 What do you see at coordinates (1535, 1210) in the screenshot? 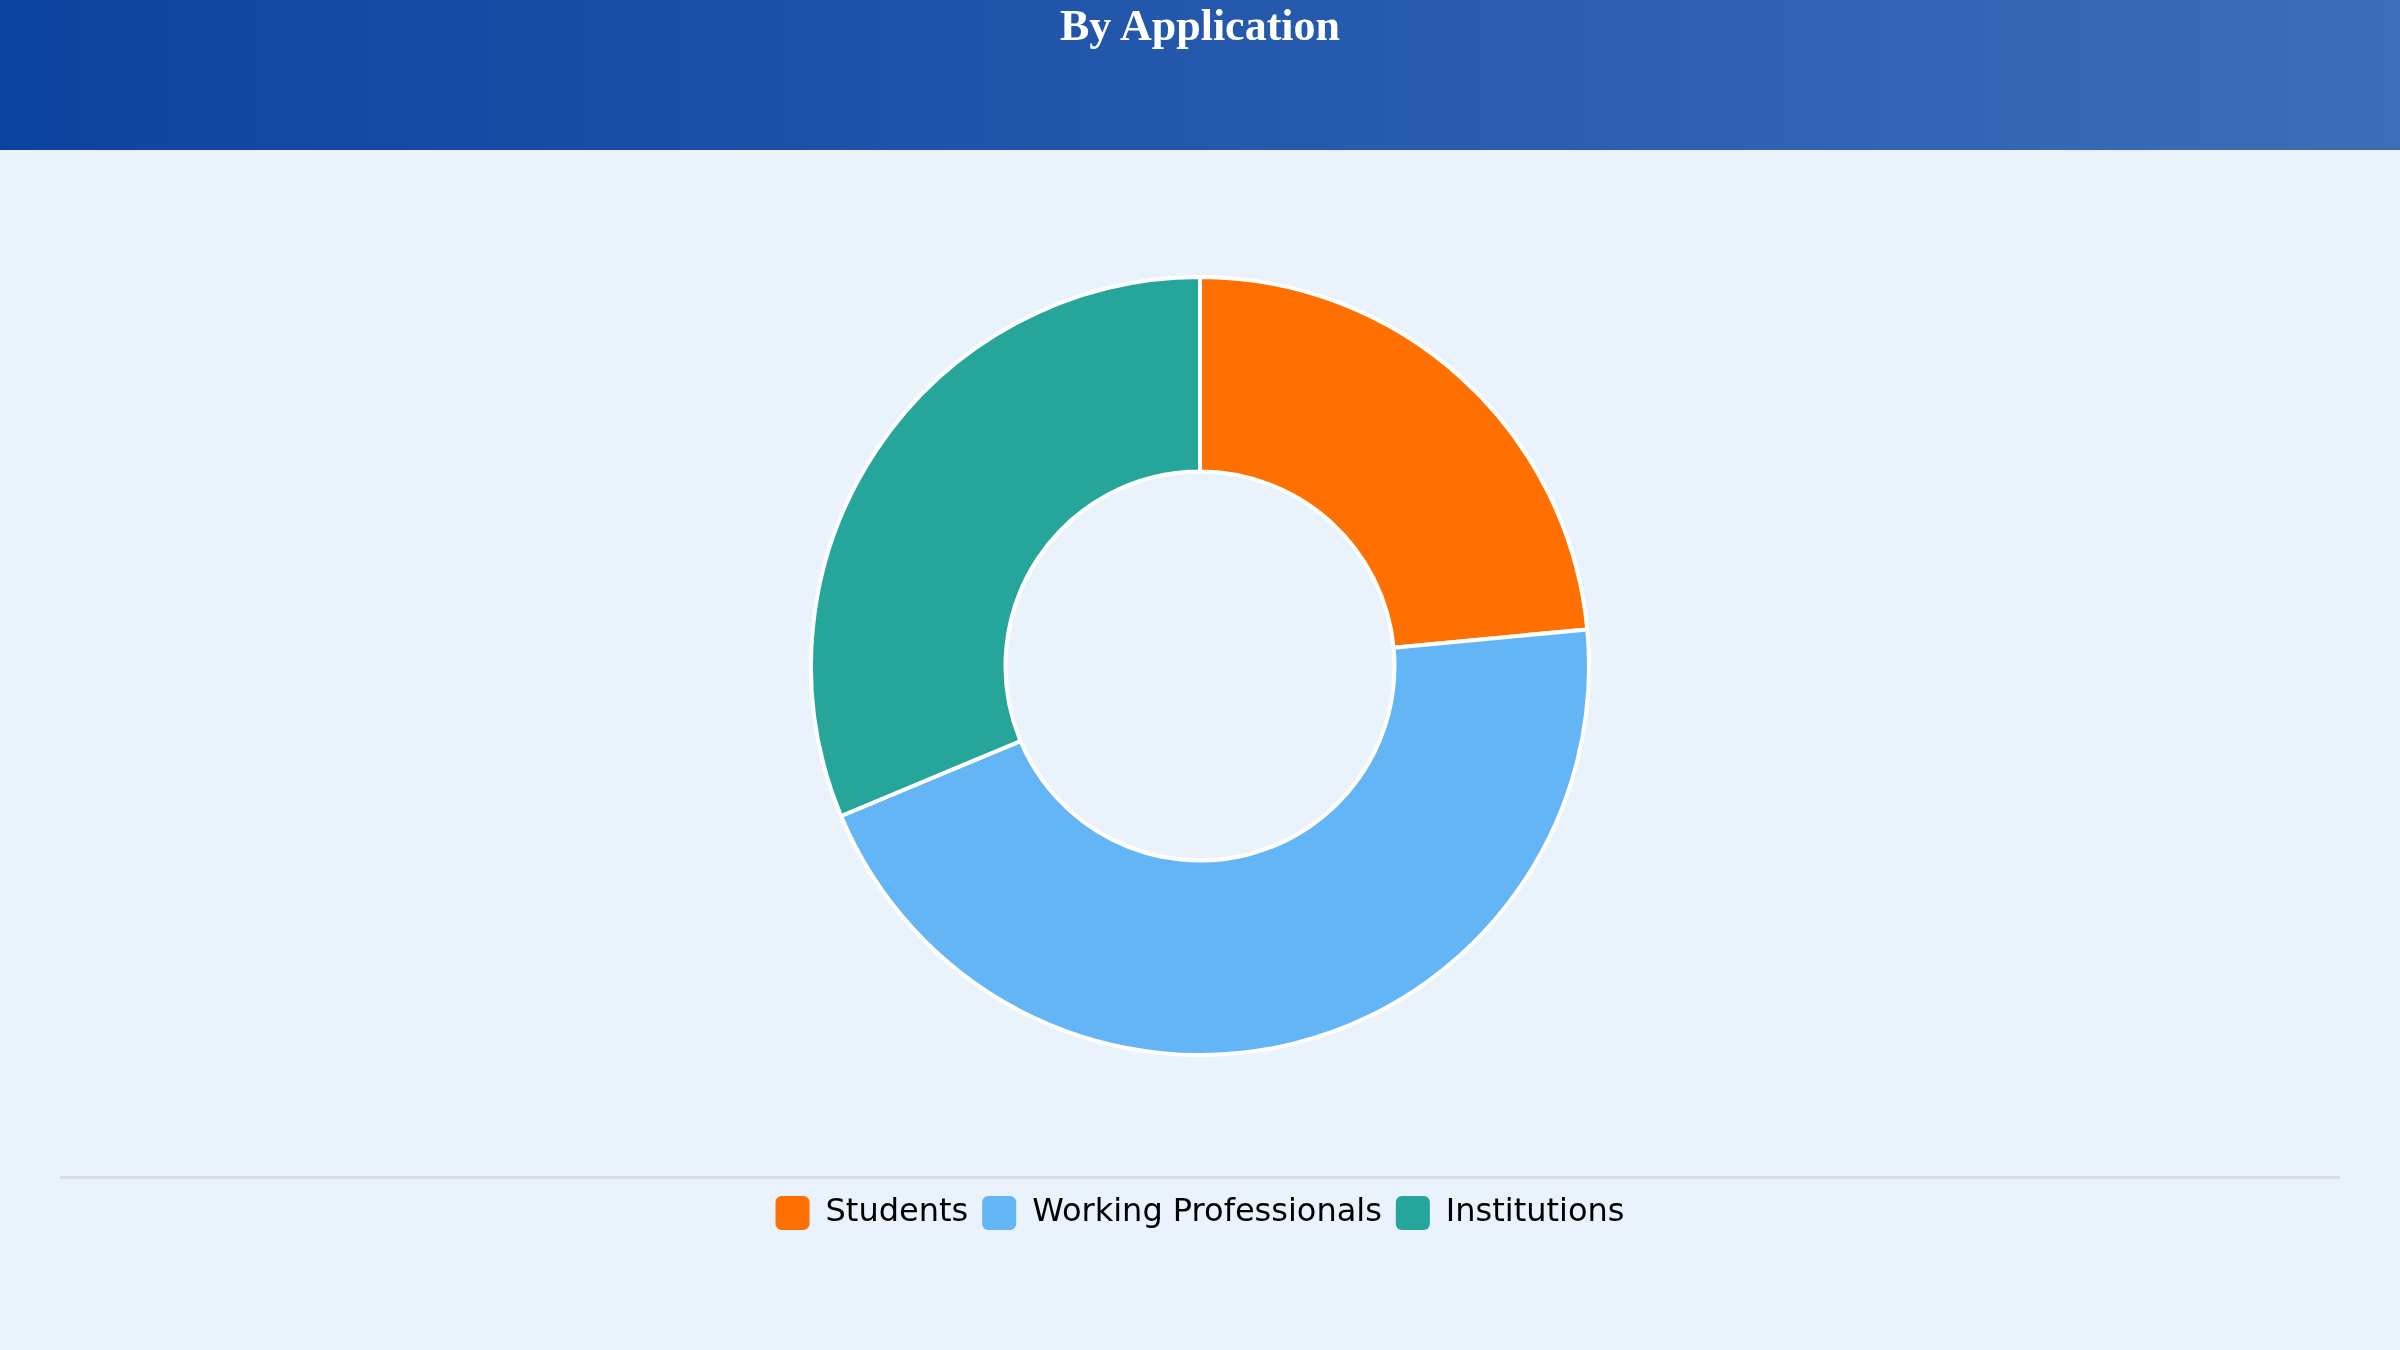
I see `legend-label: Institutions` at bounding box center [1535, 1210].